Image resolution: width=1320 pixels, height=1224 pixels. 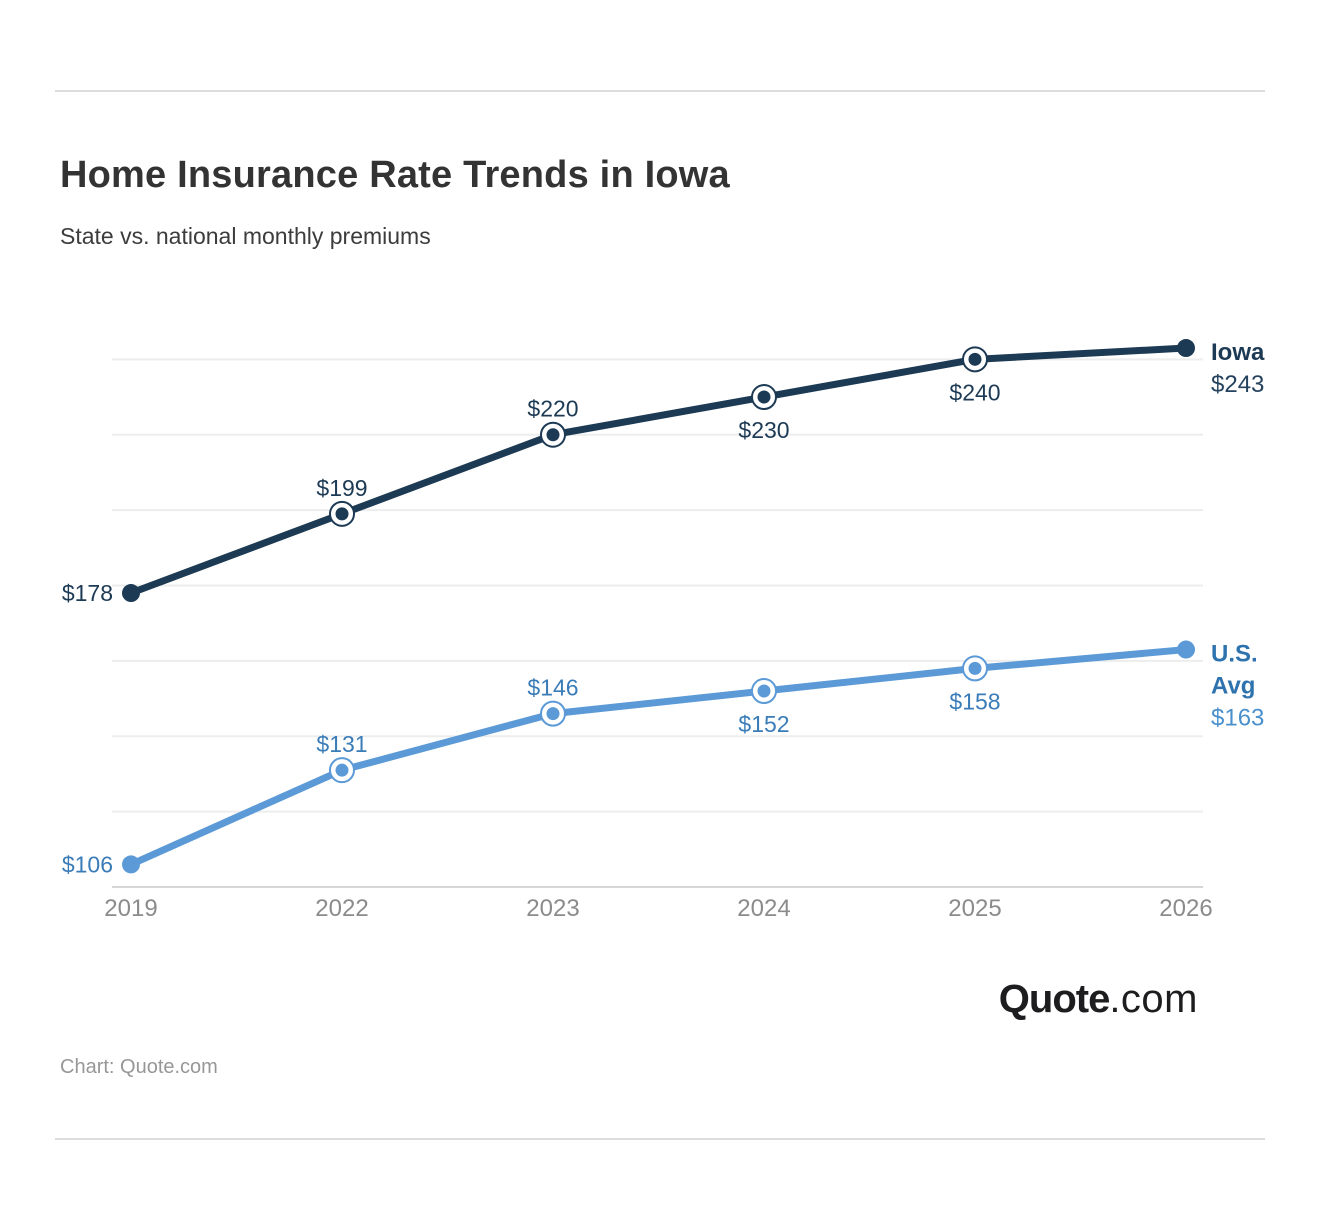 I want to click on quote-logo: Quote.com, so click(x=1098, y=999).